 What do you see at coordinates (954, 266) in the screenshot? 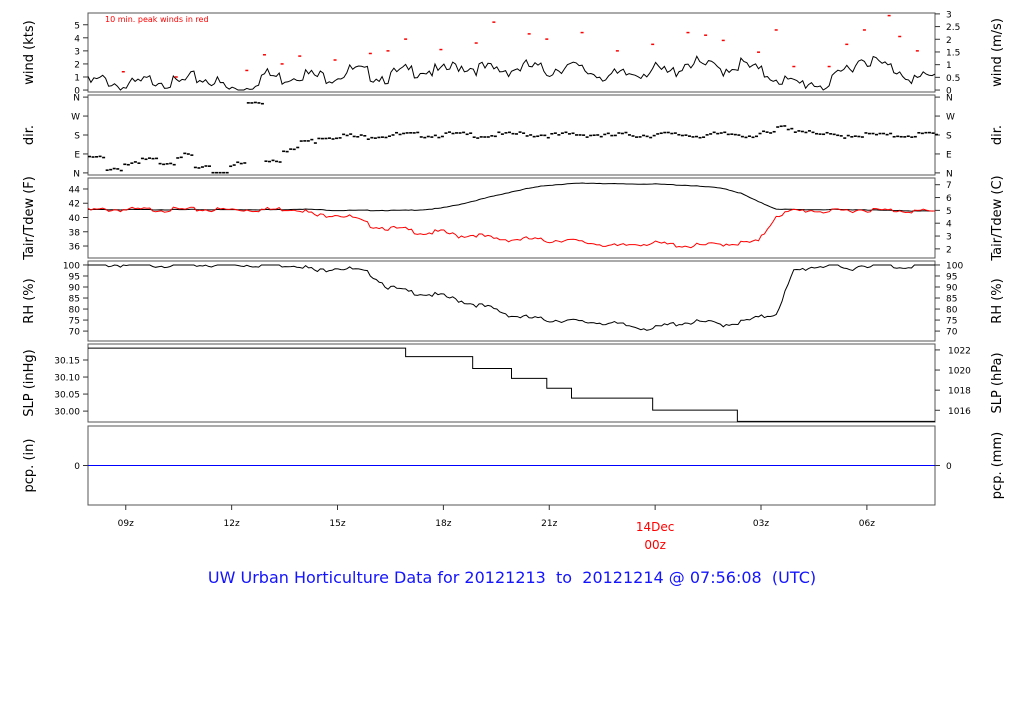
I see `y-tick-label-right: 100` at bounding box center [954, 266].